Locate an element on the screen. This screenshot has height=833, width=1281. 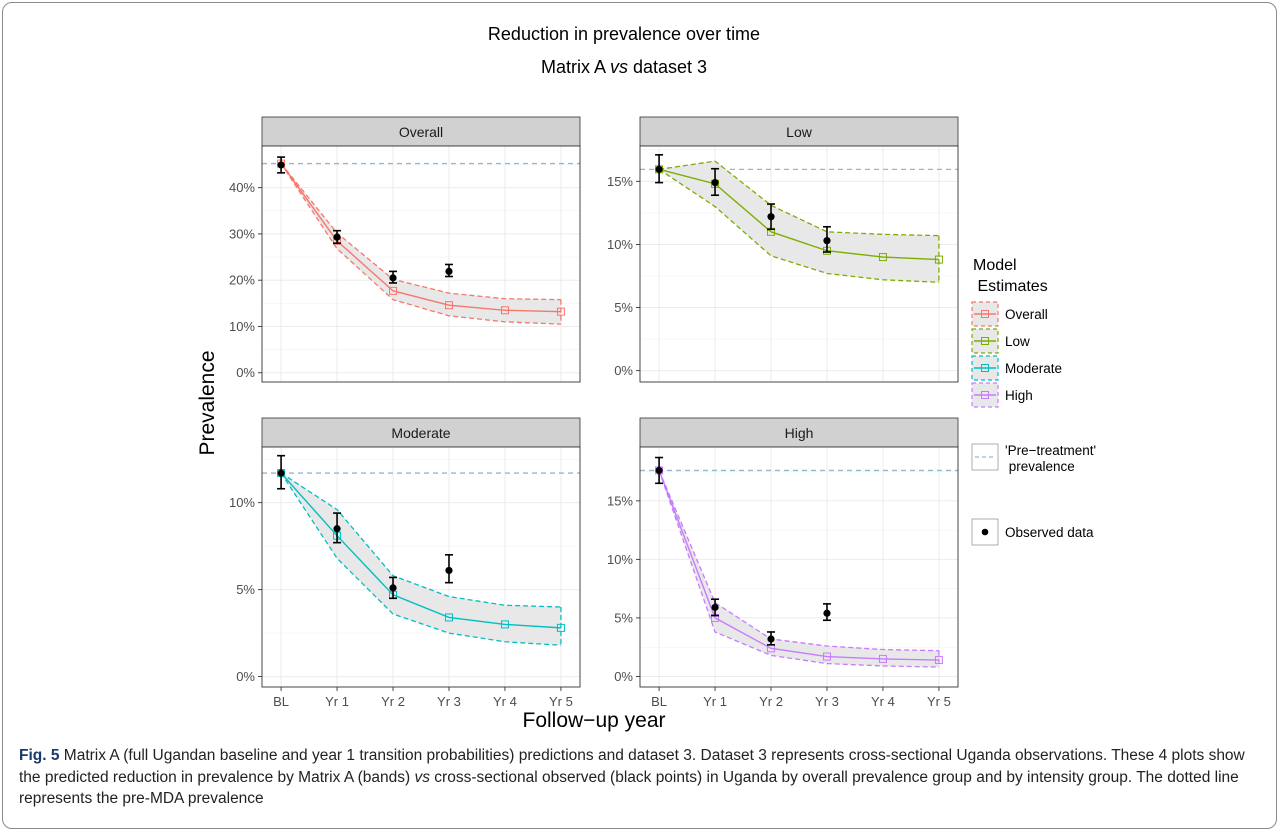
y-tick-label-moderate: 0% is located at coordinates (245, 676).